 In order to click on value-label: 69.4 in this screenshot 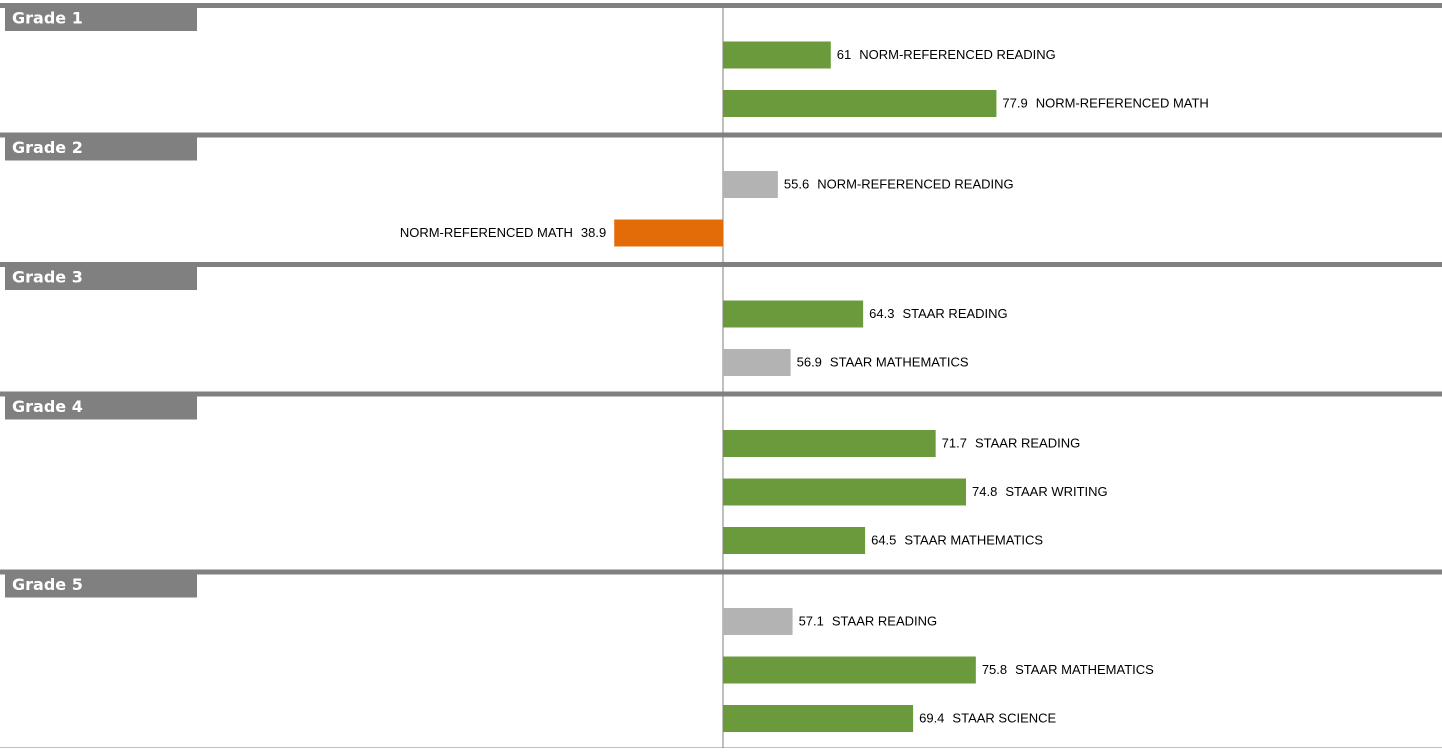, I will do `click(931, 718)`.